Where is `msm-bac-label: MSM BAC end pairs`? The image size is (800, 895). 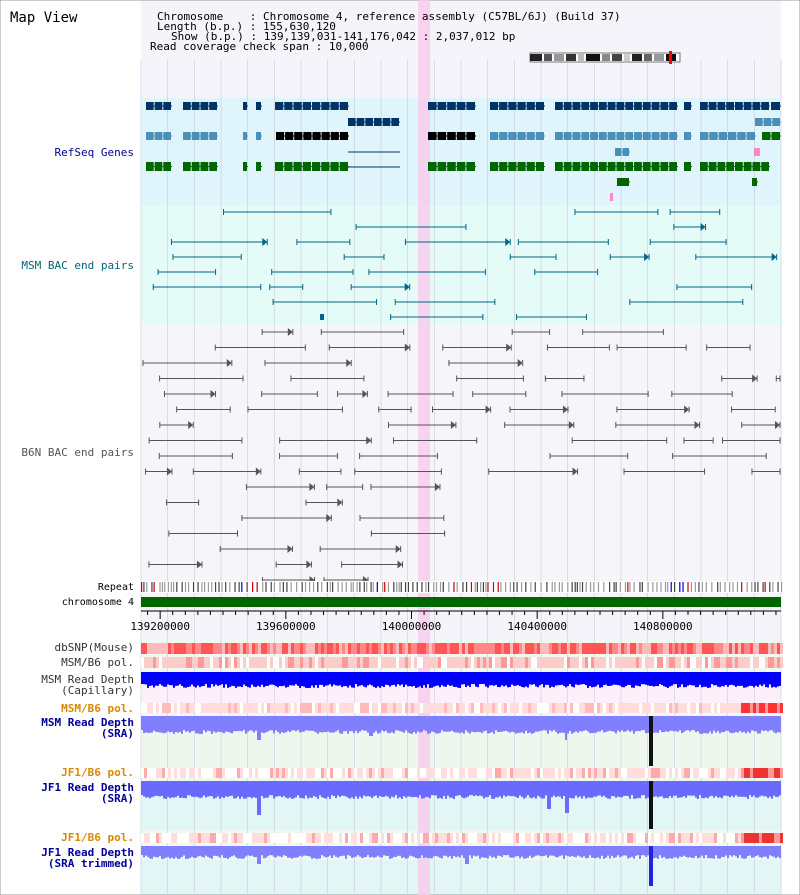 msm-bac-label: MSM BAC end pairs is located at coordinates (77, 265).